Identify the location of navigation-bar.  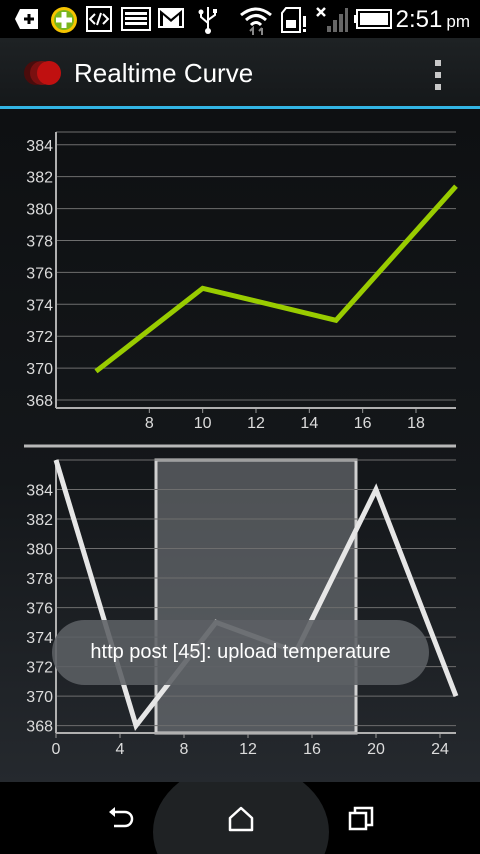
(240, 818).